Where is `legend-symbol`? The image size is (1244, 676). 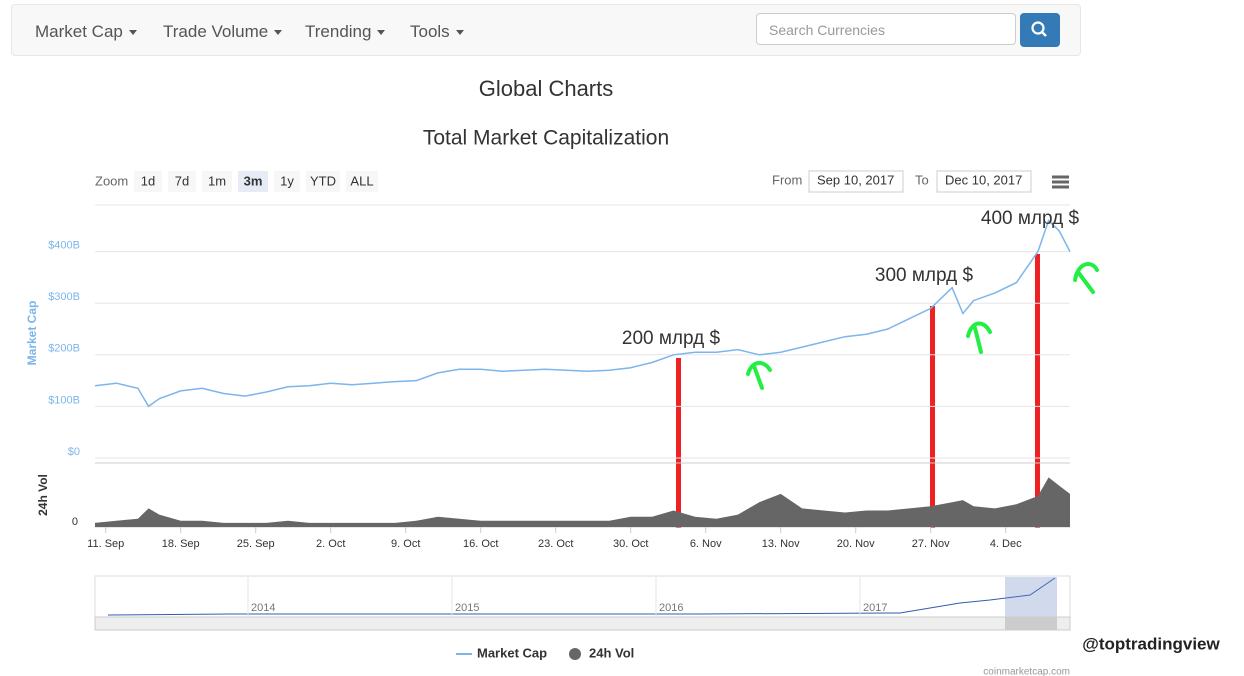
legend-symbol is located at coordinates (575, 654).